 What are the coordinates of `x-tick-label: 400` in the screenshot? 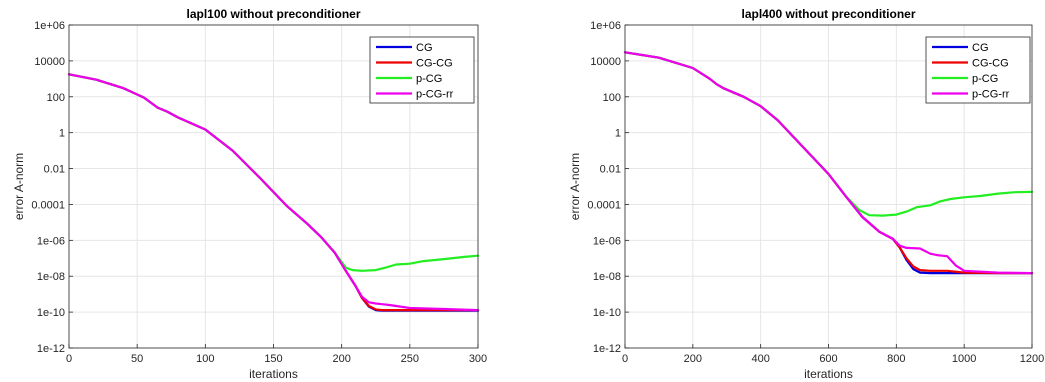 It's located at (760, 359).